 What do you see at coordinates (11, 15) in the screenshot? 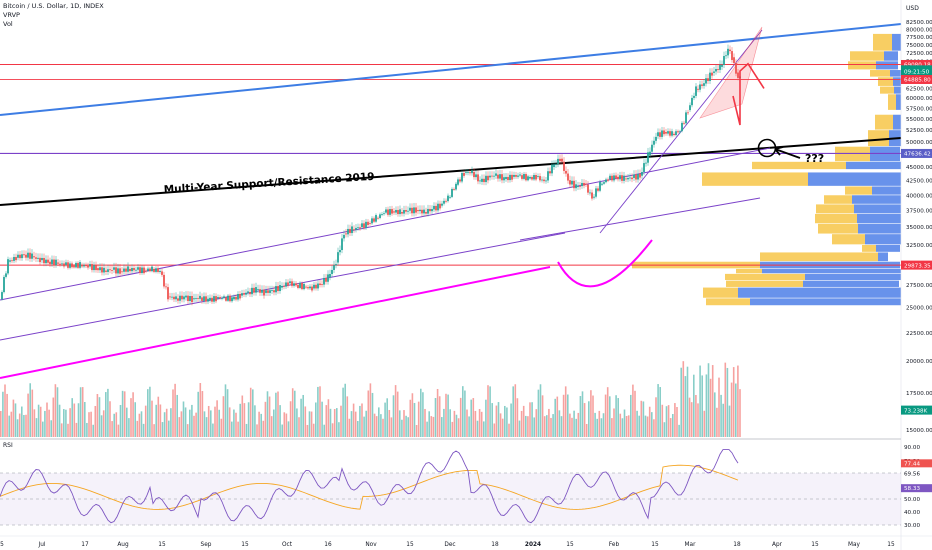
I see `indicator-vrvp: VRVP` at bounding box center [11, 15].